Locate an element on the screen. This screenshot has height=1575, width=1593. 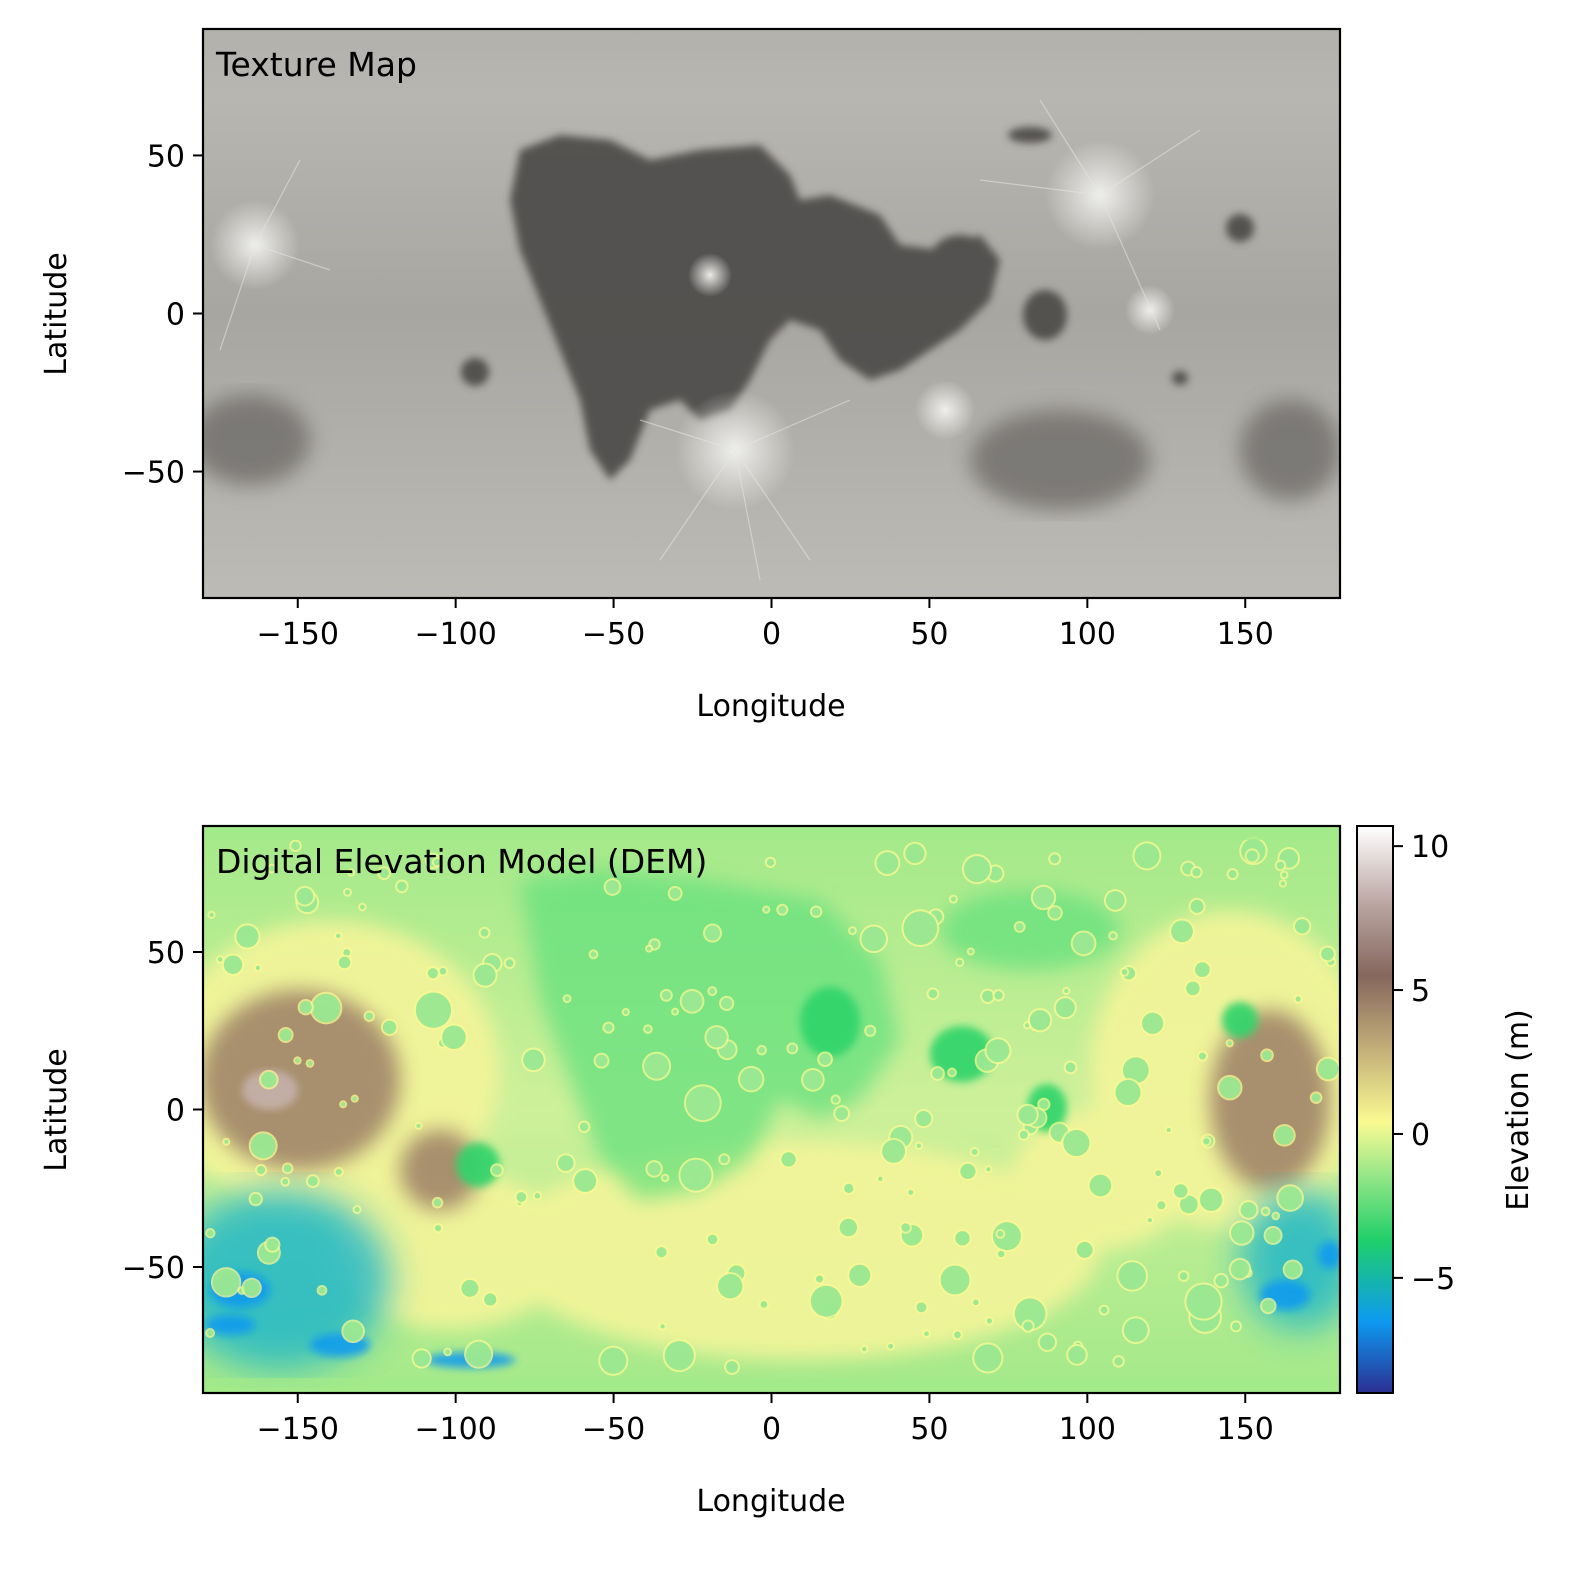
dem-x-axis: −150 −100 −50 0 50 100 150 is located at coordinates (765, 1420).